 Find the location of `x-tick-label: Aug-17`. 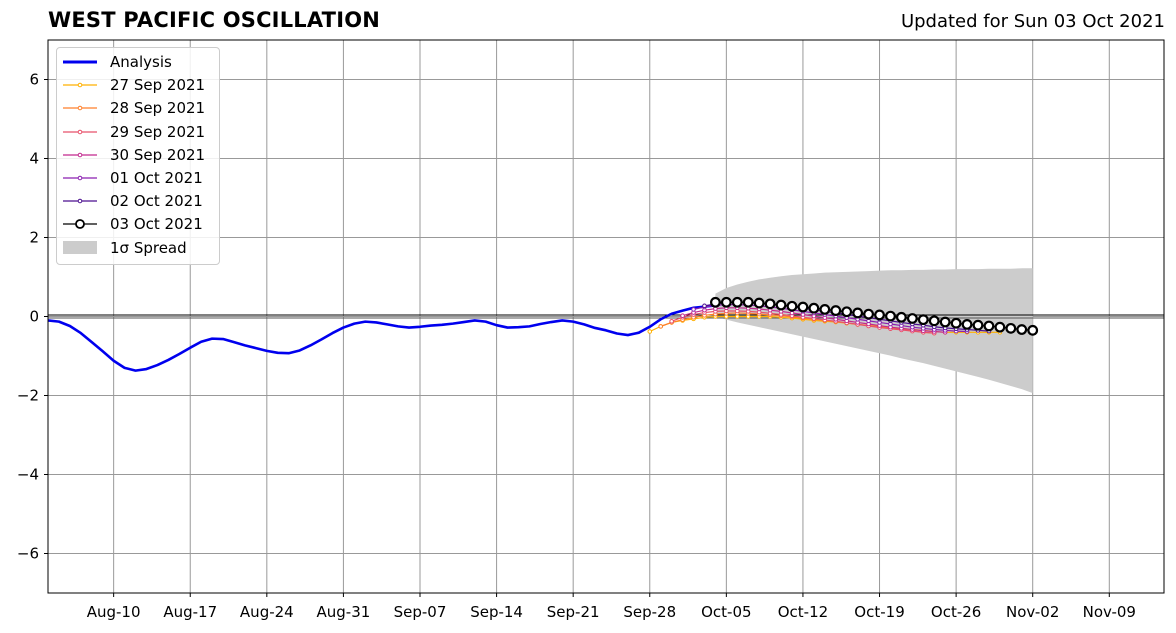

x-tick-label: Aug-17 is located at coordinates (190, 612).